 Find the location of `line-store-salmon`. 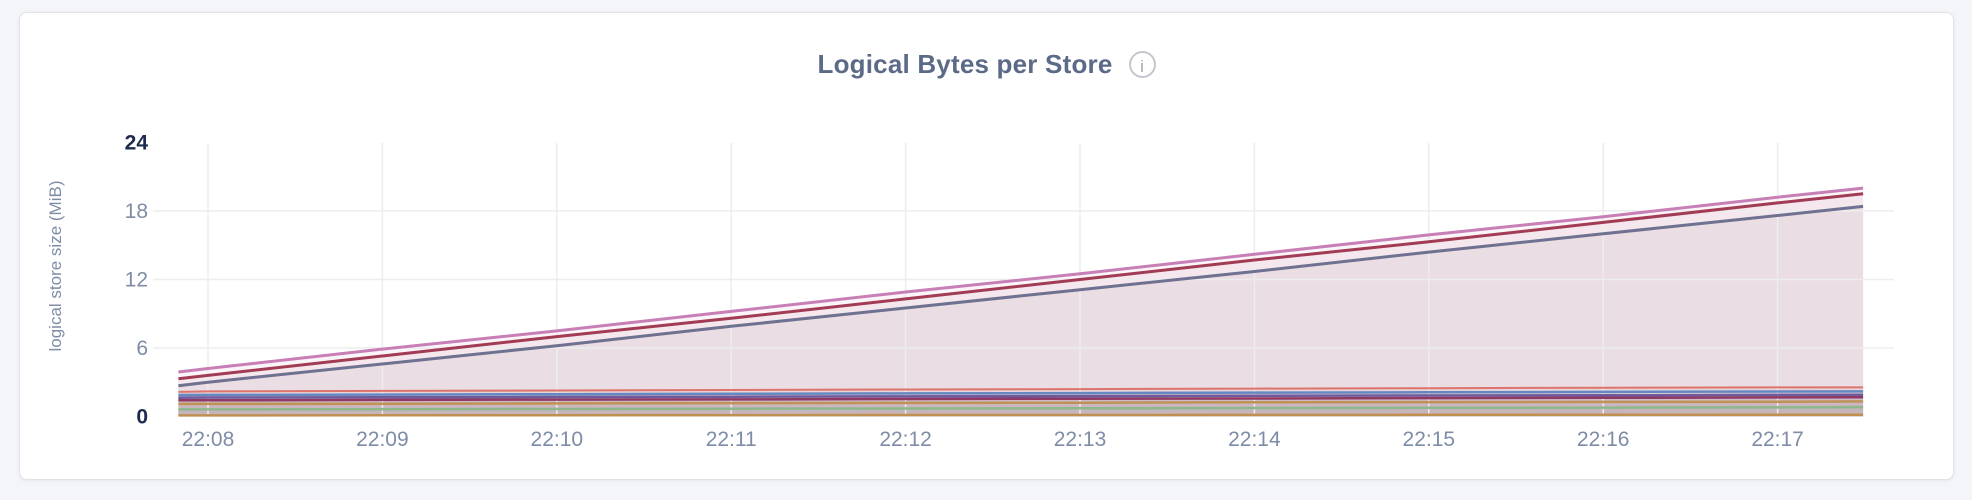

line-store-salmon is located at coordinates (1021, 389).